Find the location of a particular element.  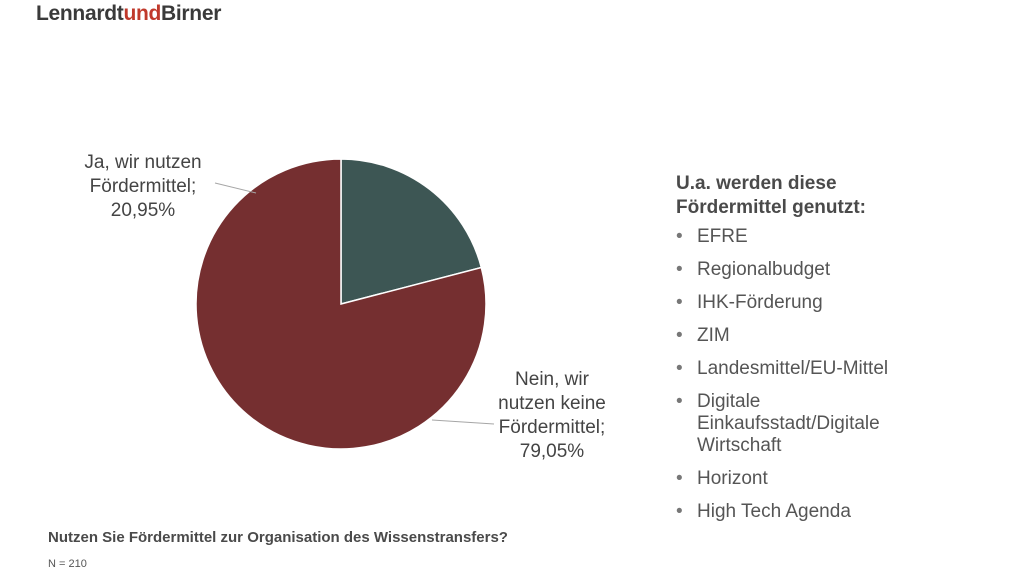

brand-logo-part-3: Birner is located at coordinates (191, 13).